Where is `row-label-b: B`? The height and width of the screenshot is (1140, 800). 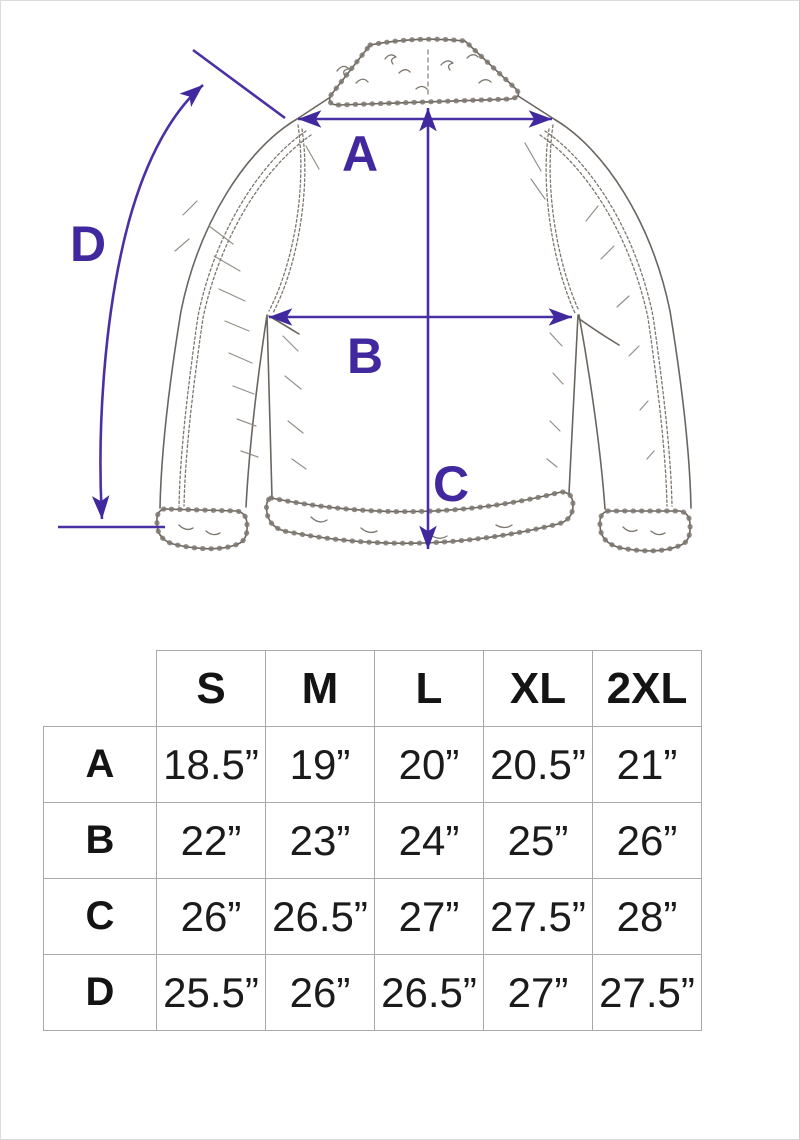
row-label-b: B is located at coordinates (100, 840).